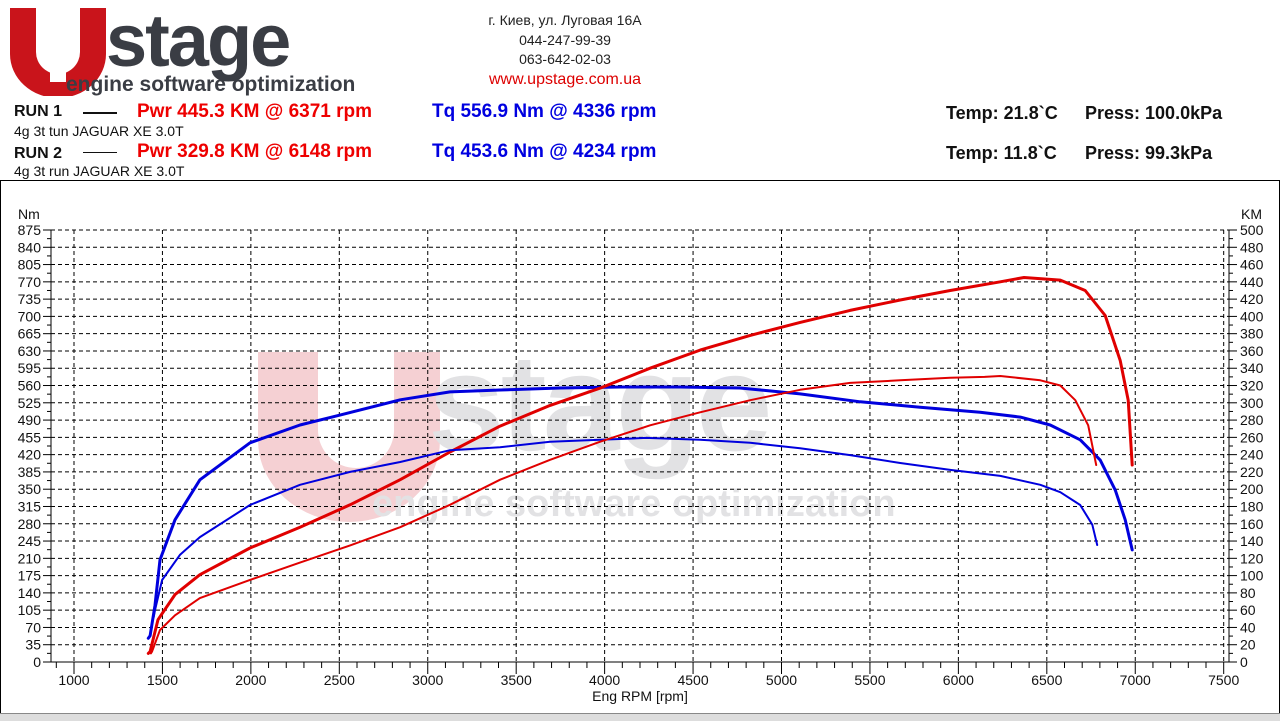 Image resolution: width=1280 pixels, height=721 pixels. What do you see at coordinates (30, 472) in the screenshot?
I see `y-left-tick-label: 385` at bounding box center [30, 472].